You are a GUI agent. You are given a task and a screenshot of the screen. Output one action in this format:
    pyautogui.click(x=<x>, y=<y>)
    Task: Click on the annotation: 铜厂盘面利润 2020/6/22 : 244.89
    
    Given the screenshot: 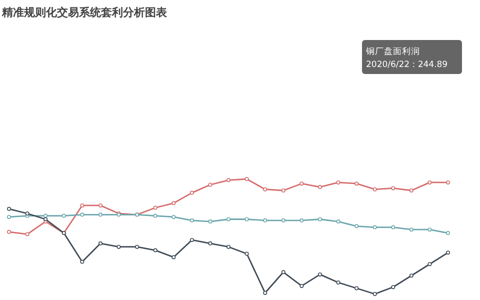 What is the action you would take?
    pyautogui.click(x=412, y=57)
    